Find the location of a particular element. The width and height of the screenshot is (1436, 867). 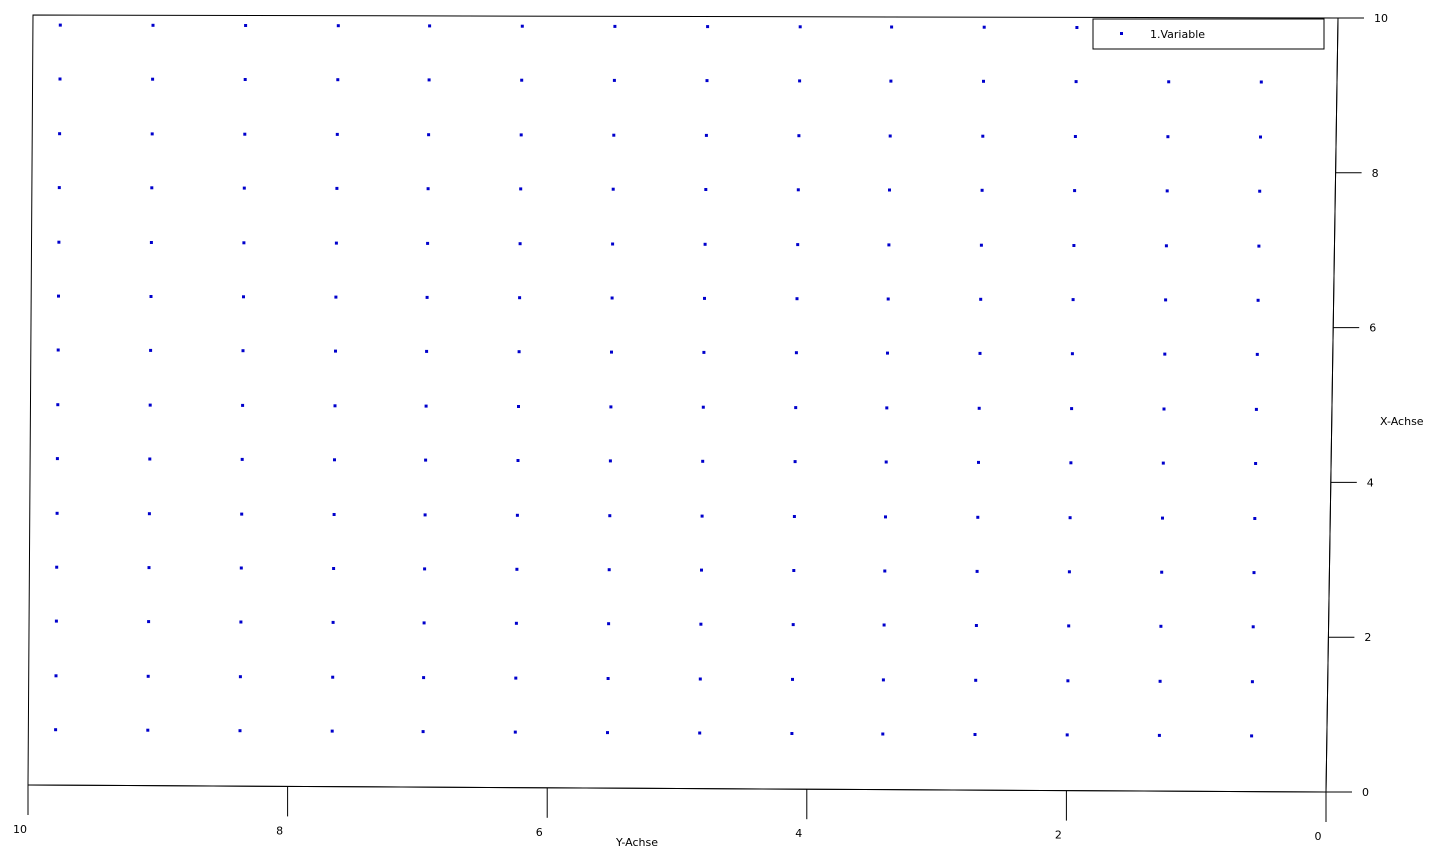

y-tick-label: 0 is located at coordinates (1365, 792).